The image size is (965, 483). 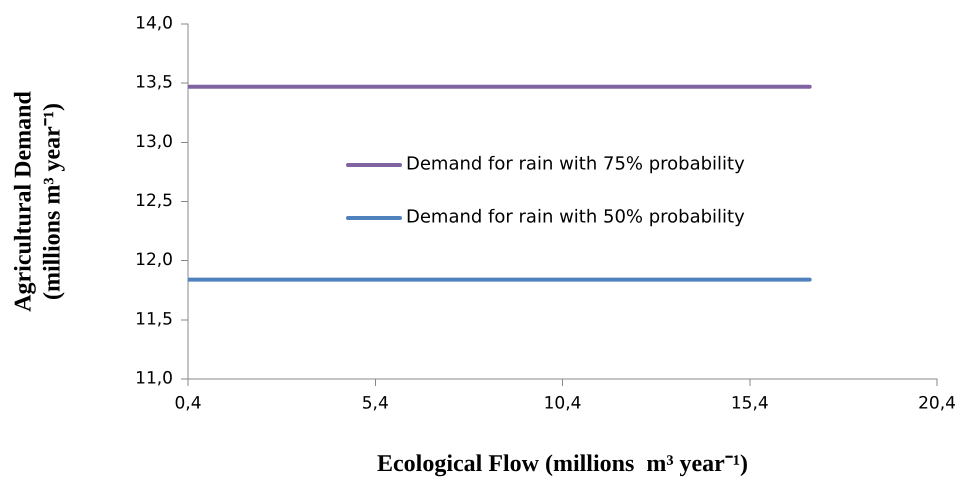 What do you see at coordinates (576, 217) in the screenshot?
I see `legend-label: Demand for rain with 50% probability` at bounding box center [576, 217].